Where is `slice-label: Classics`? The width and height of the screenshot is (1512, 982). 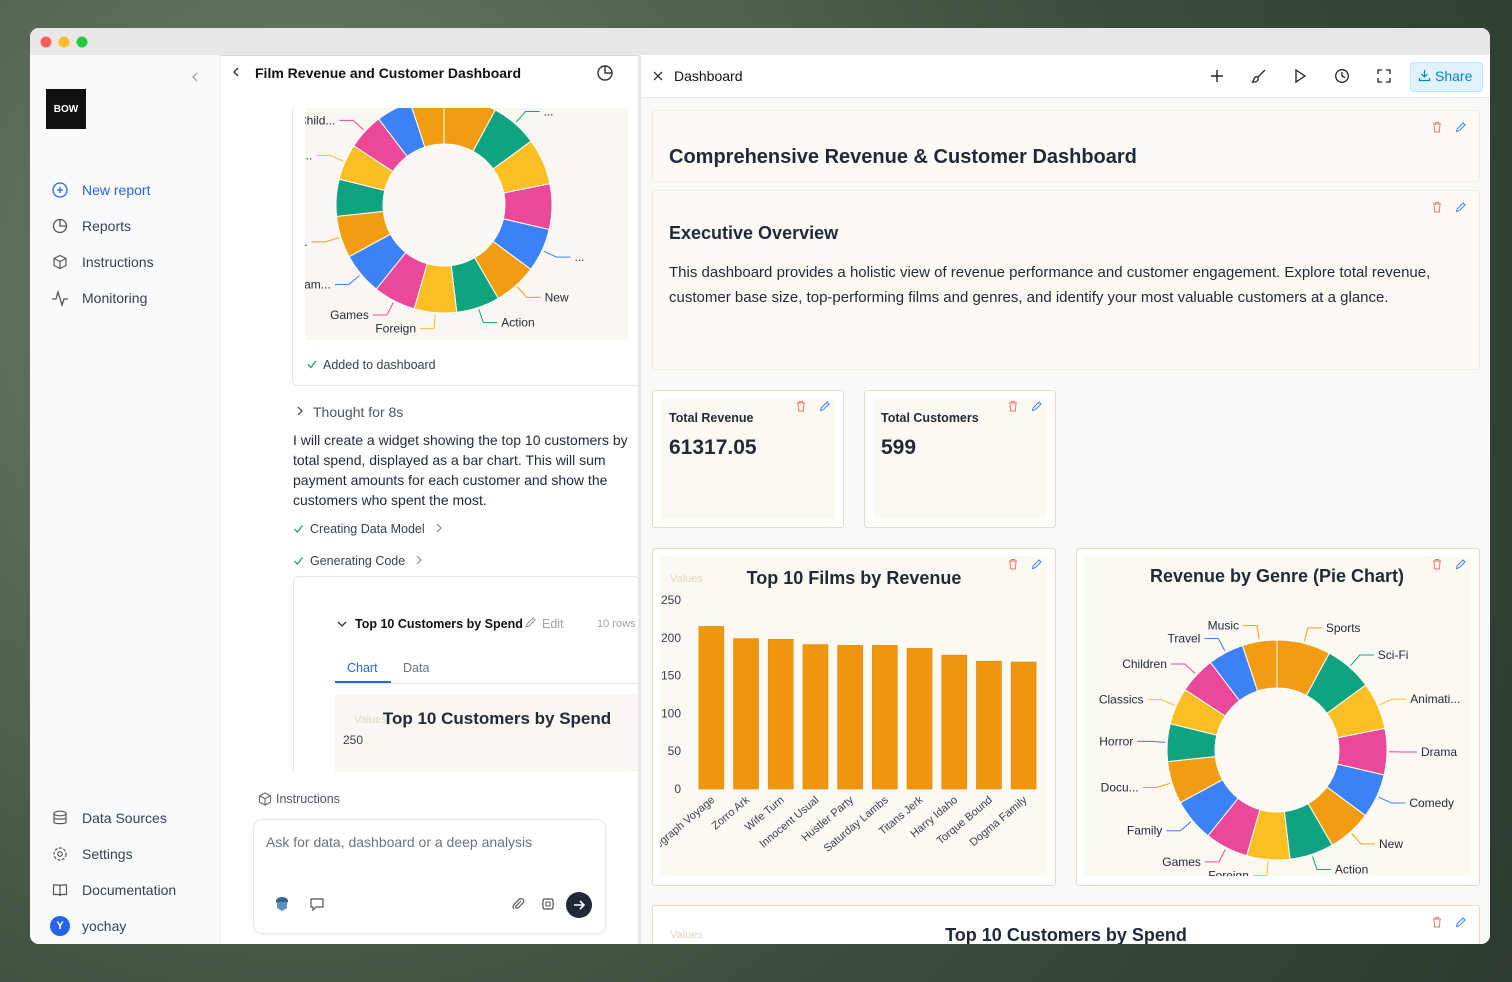 slice-label: Classics is located at coordinates (1121, 700).